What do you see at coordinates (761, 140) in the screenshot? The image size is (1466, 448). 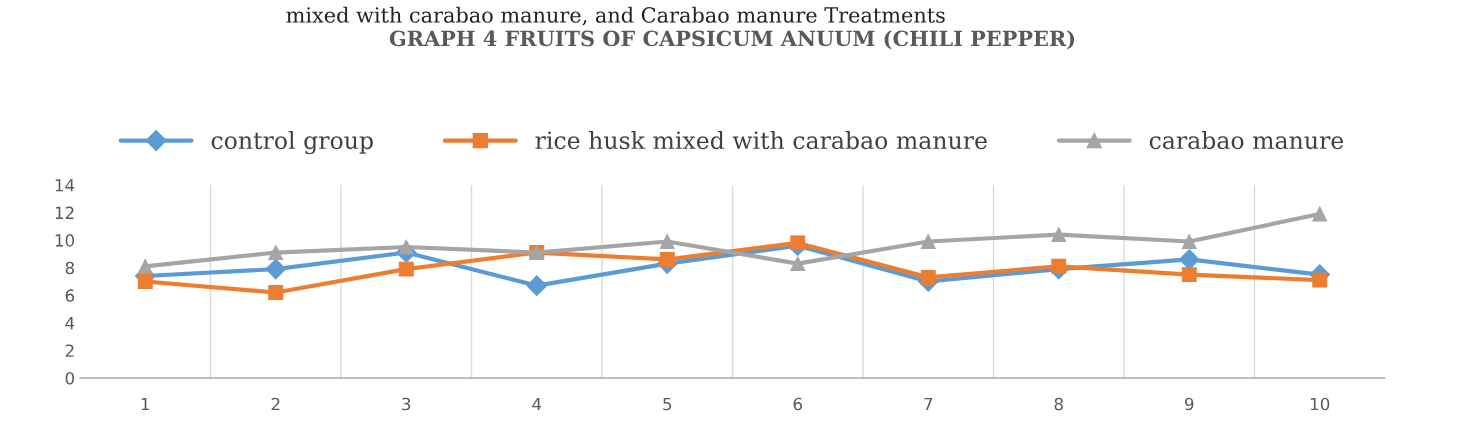 I see `legend-label: rice husk mixed with carabao manure` at bounding box center [761, 140].